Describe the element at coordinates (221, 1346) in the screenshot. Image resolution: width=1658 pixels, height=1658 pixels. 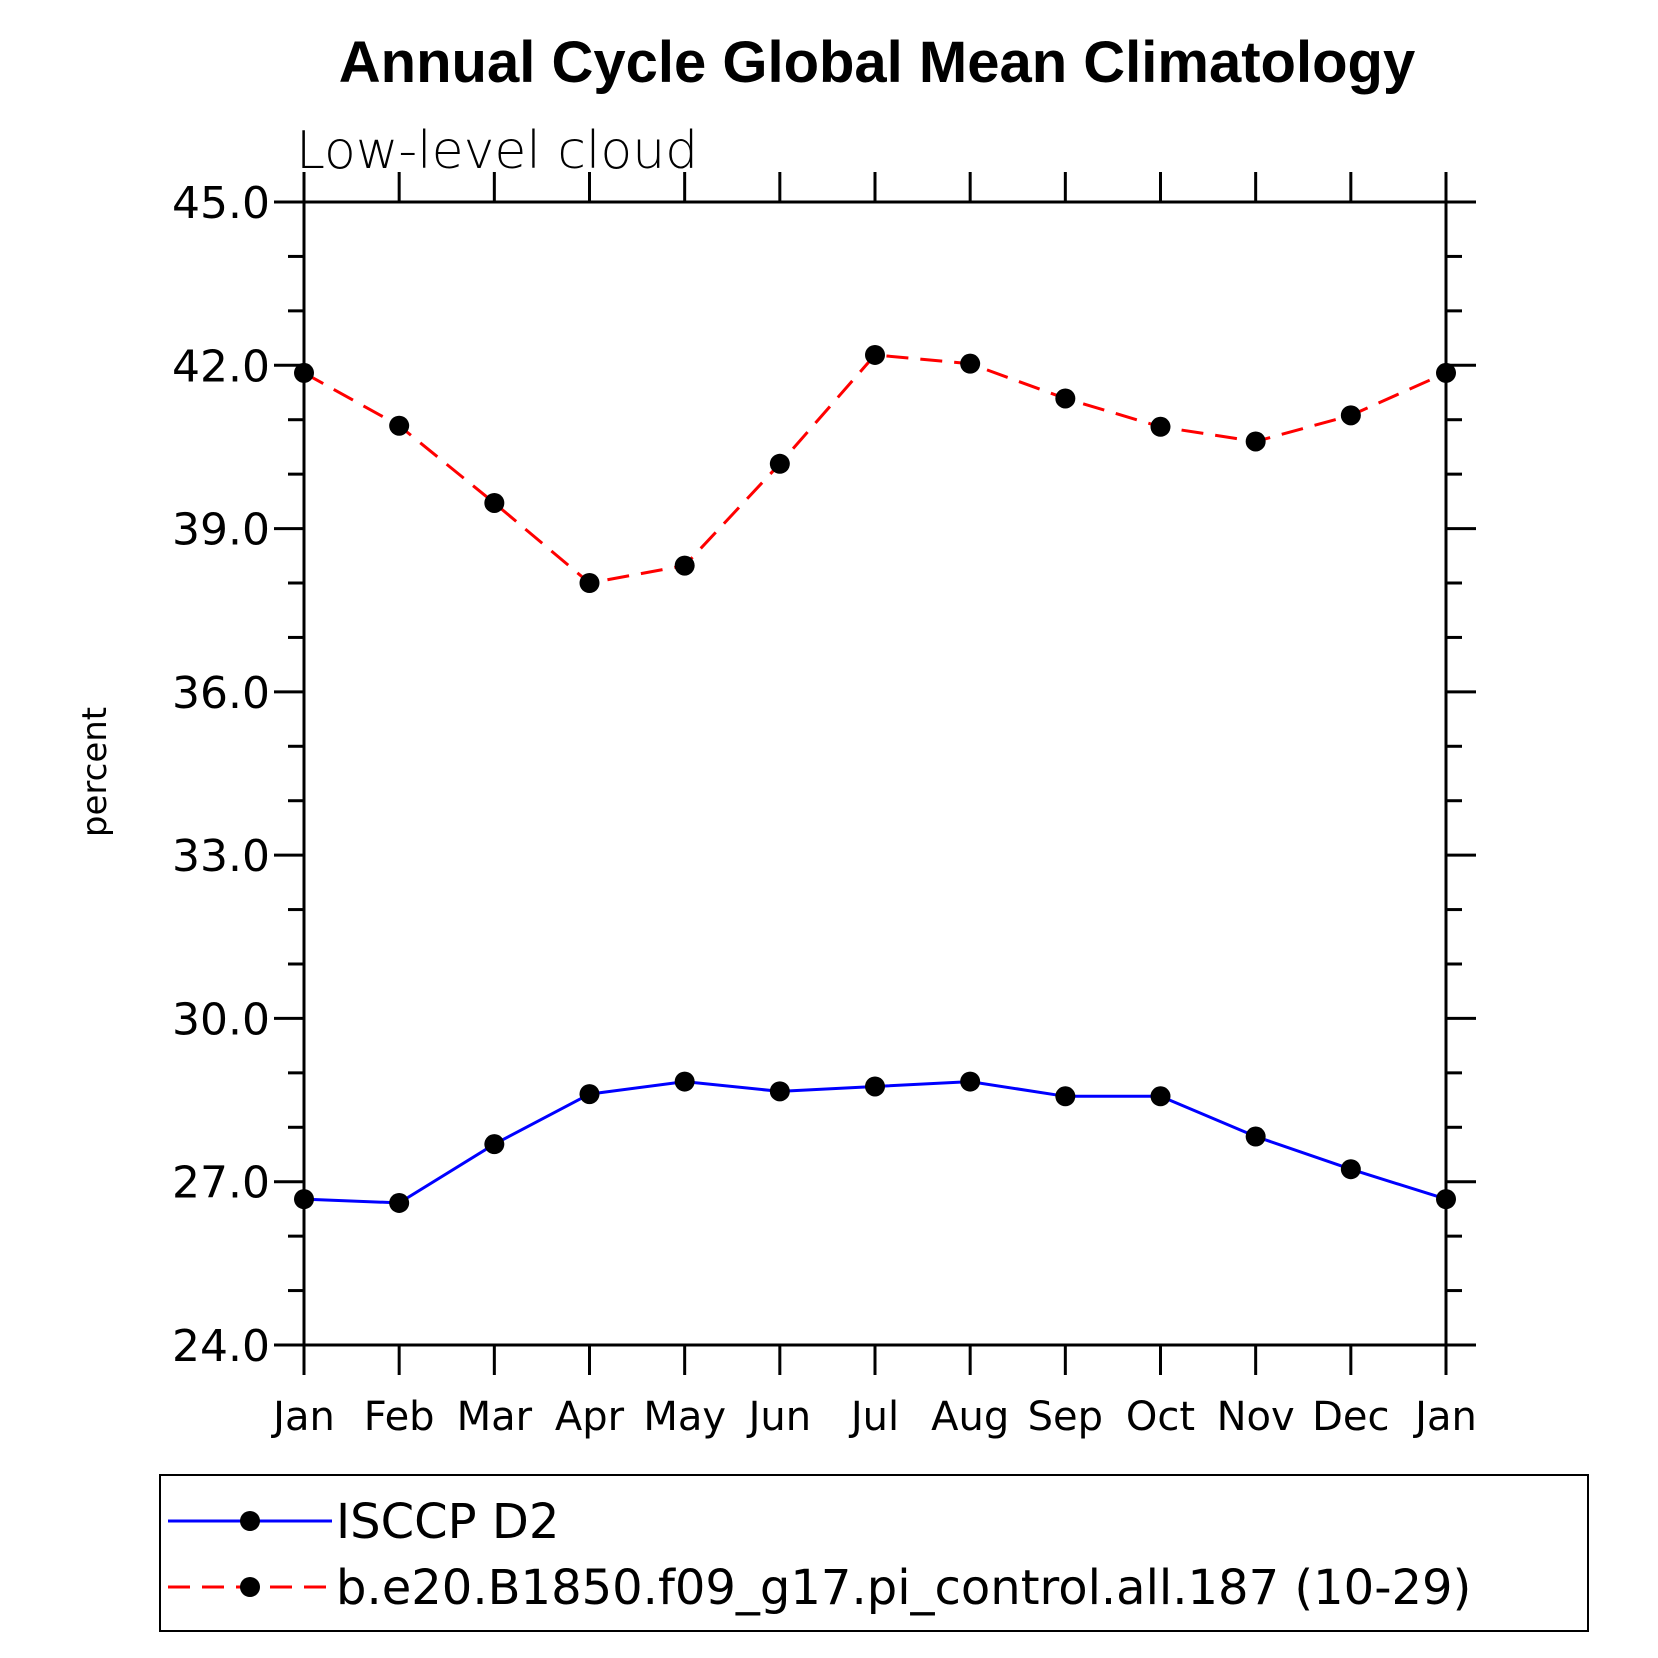
I see `y-tick-label: 24.0` at that location.